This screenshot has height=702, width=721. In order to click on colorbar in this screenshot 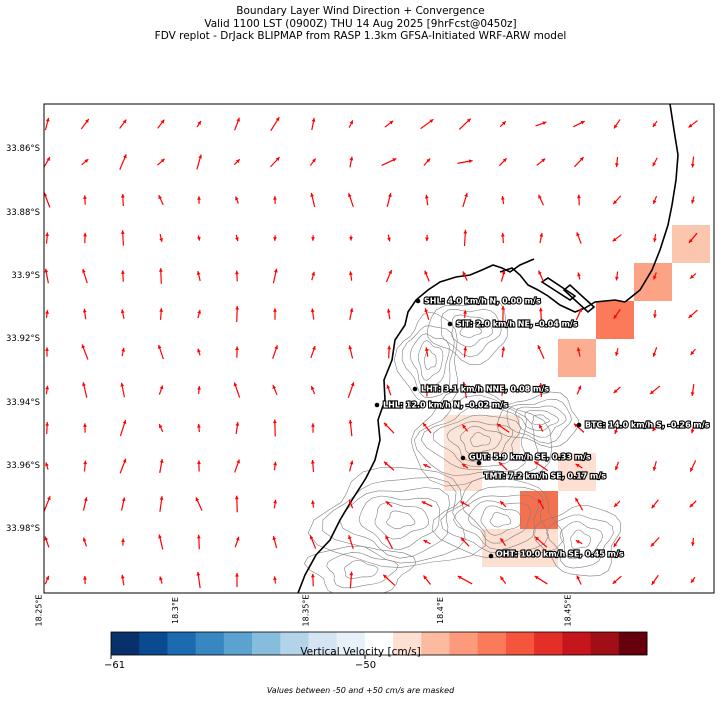, I will do `click(379, 645)`.